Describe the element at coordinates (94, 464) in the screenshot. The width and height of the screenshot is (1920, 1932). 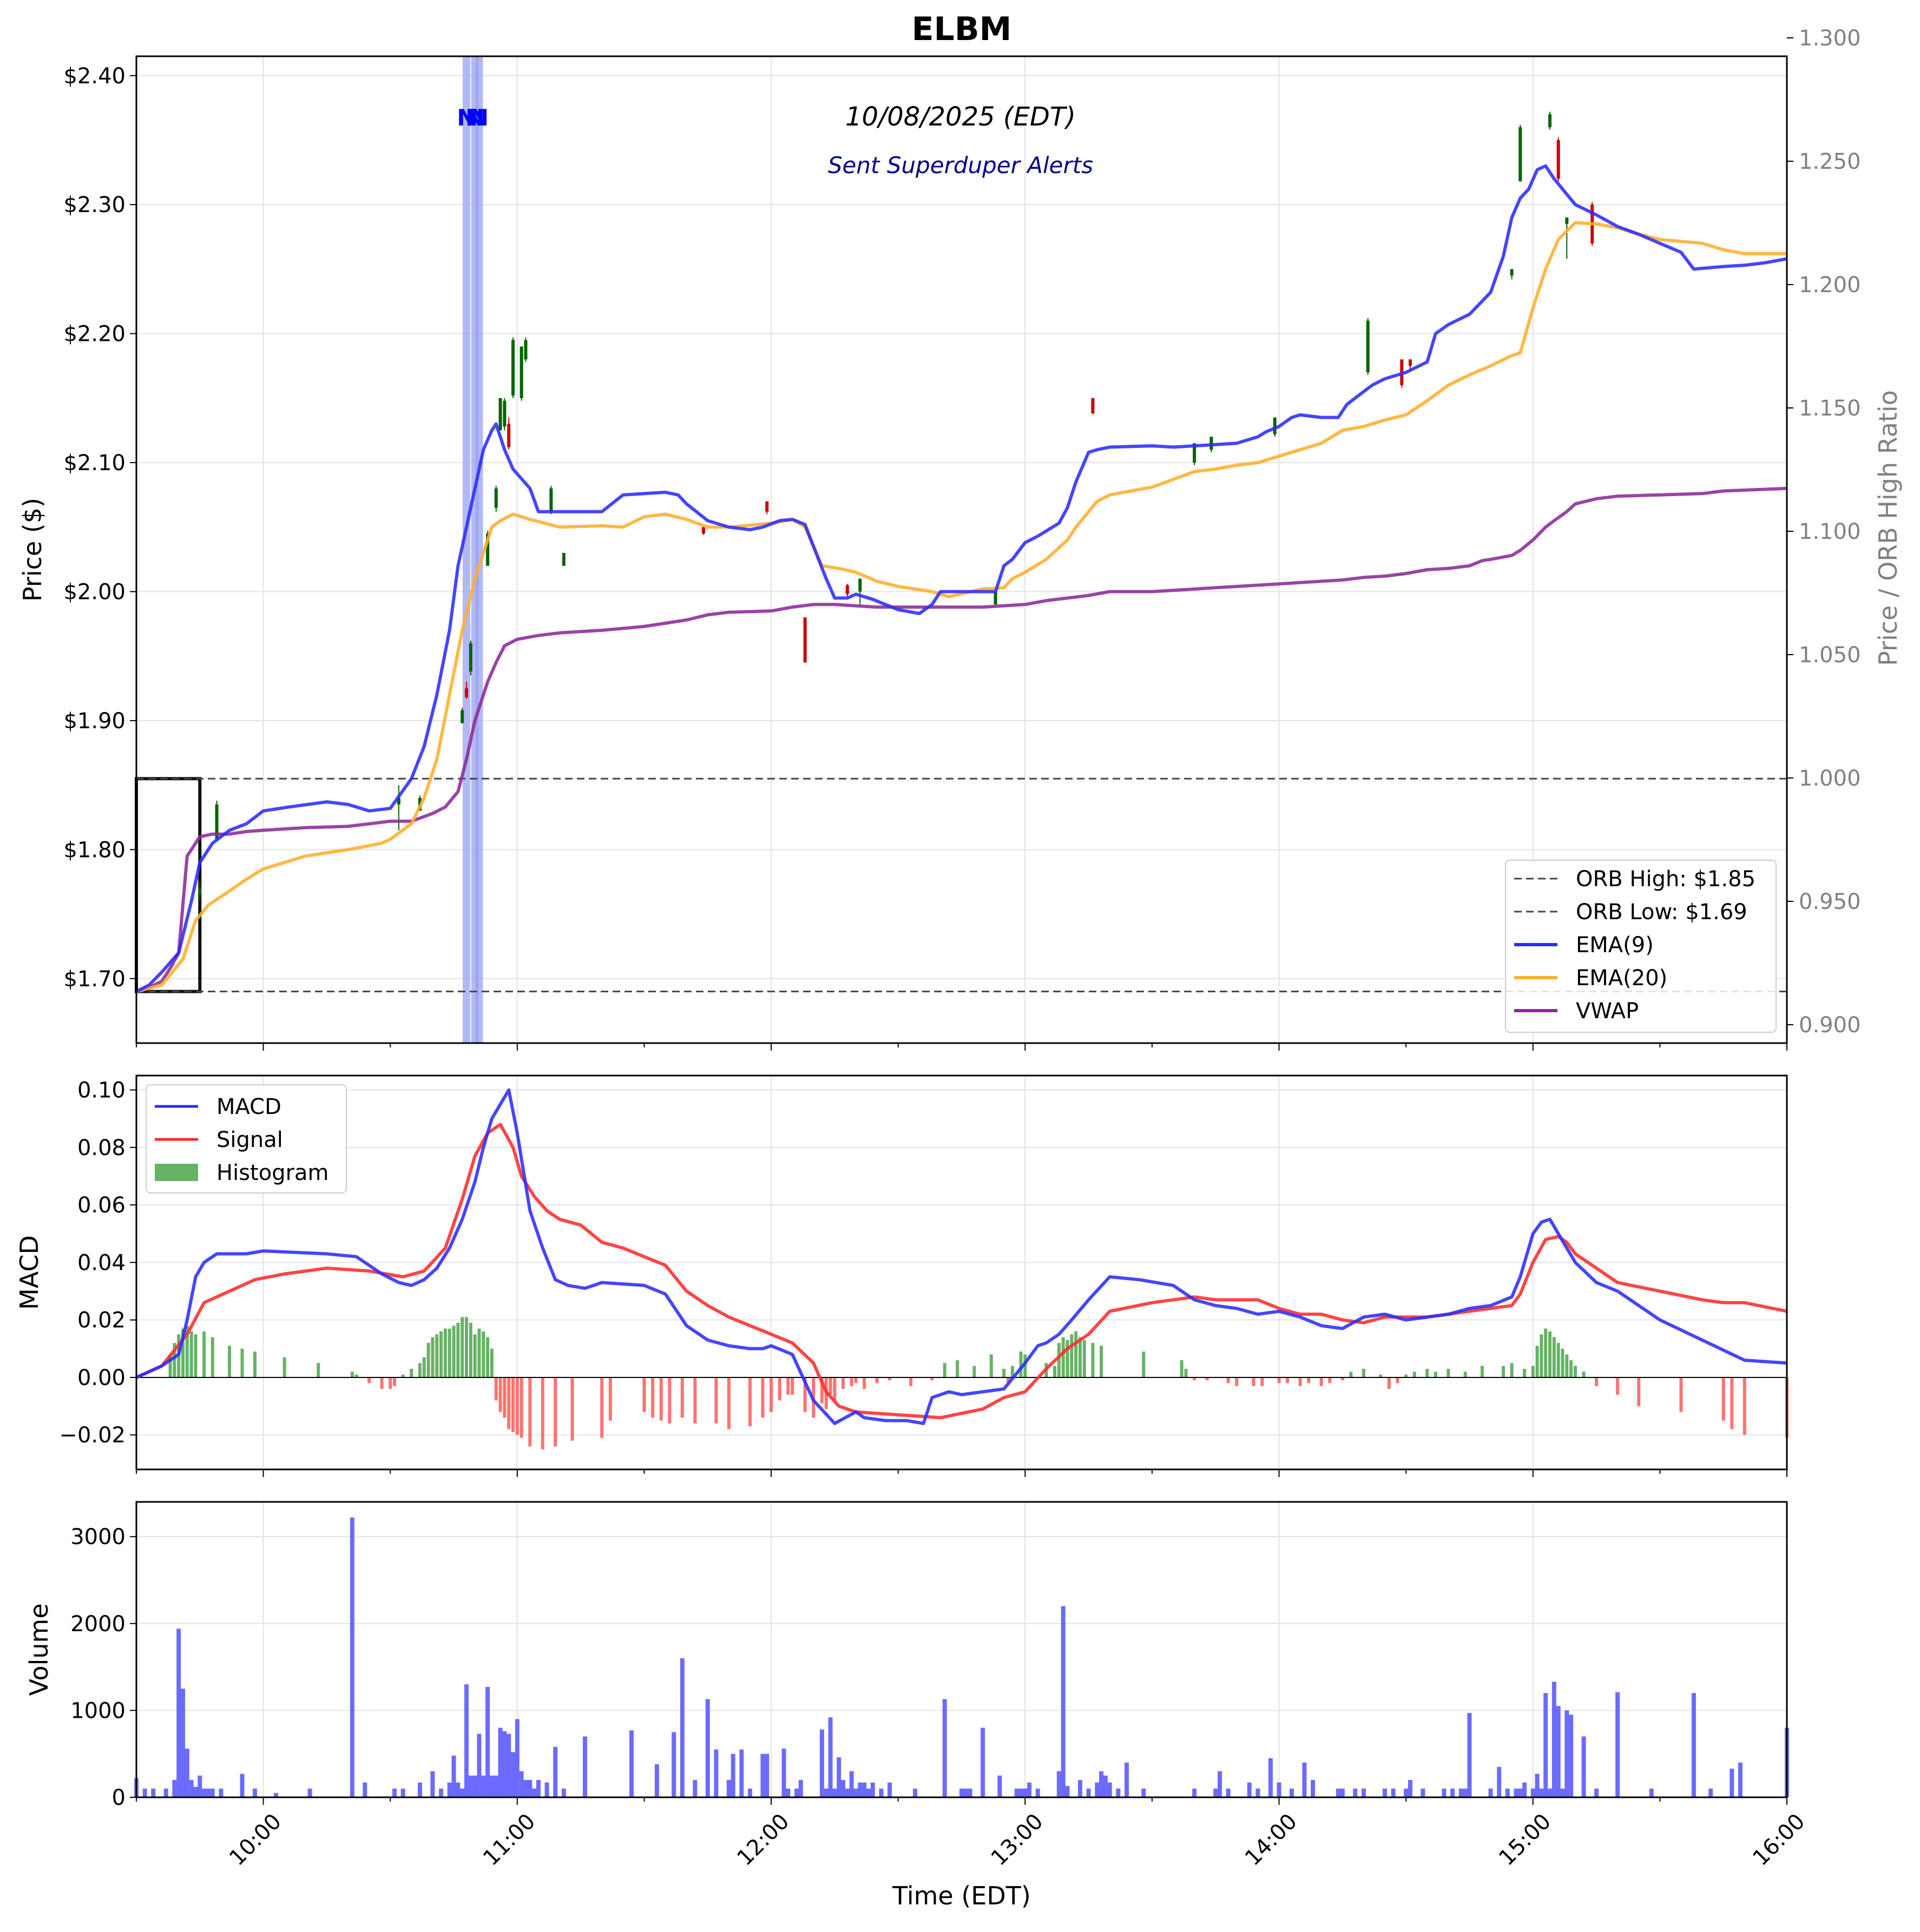
I see `price-y-tick-label: $2.10` at that location.